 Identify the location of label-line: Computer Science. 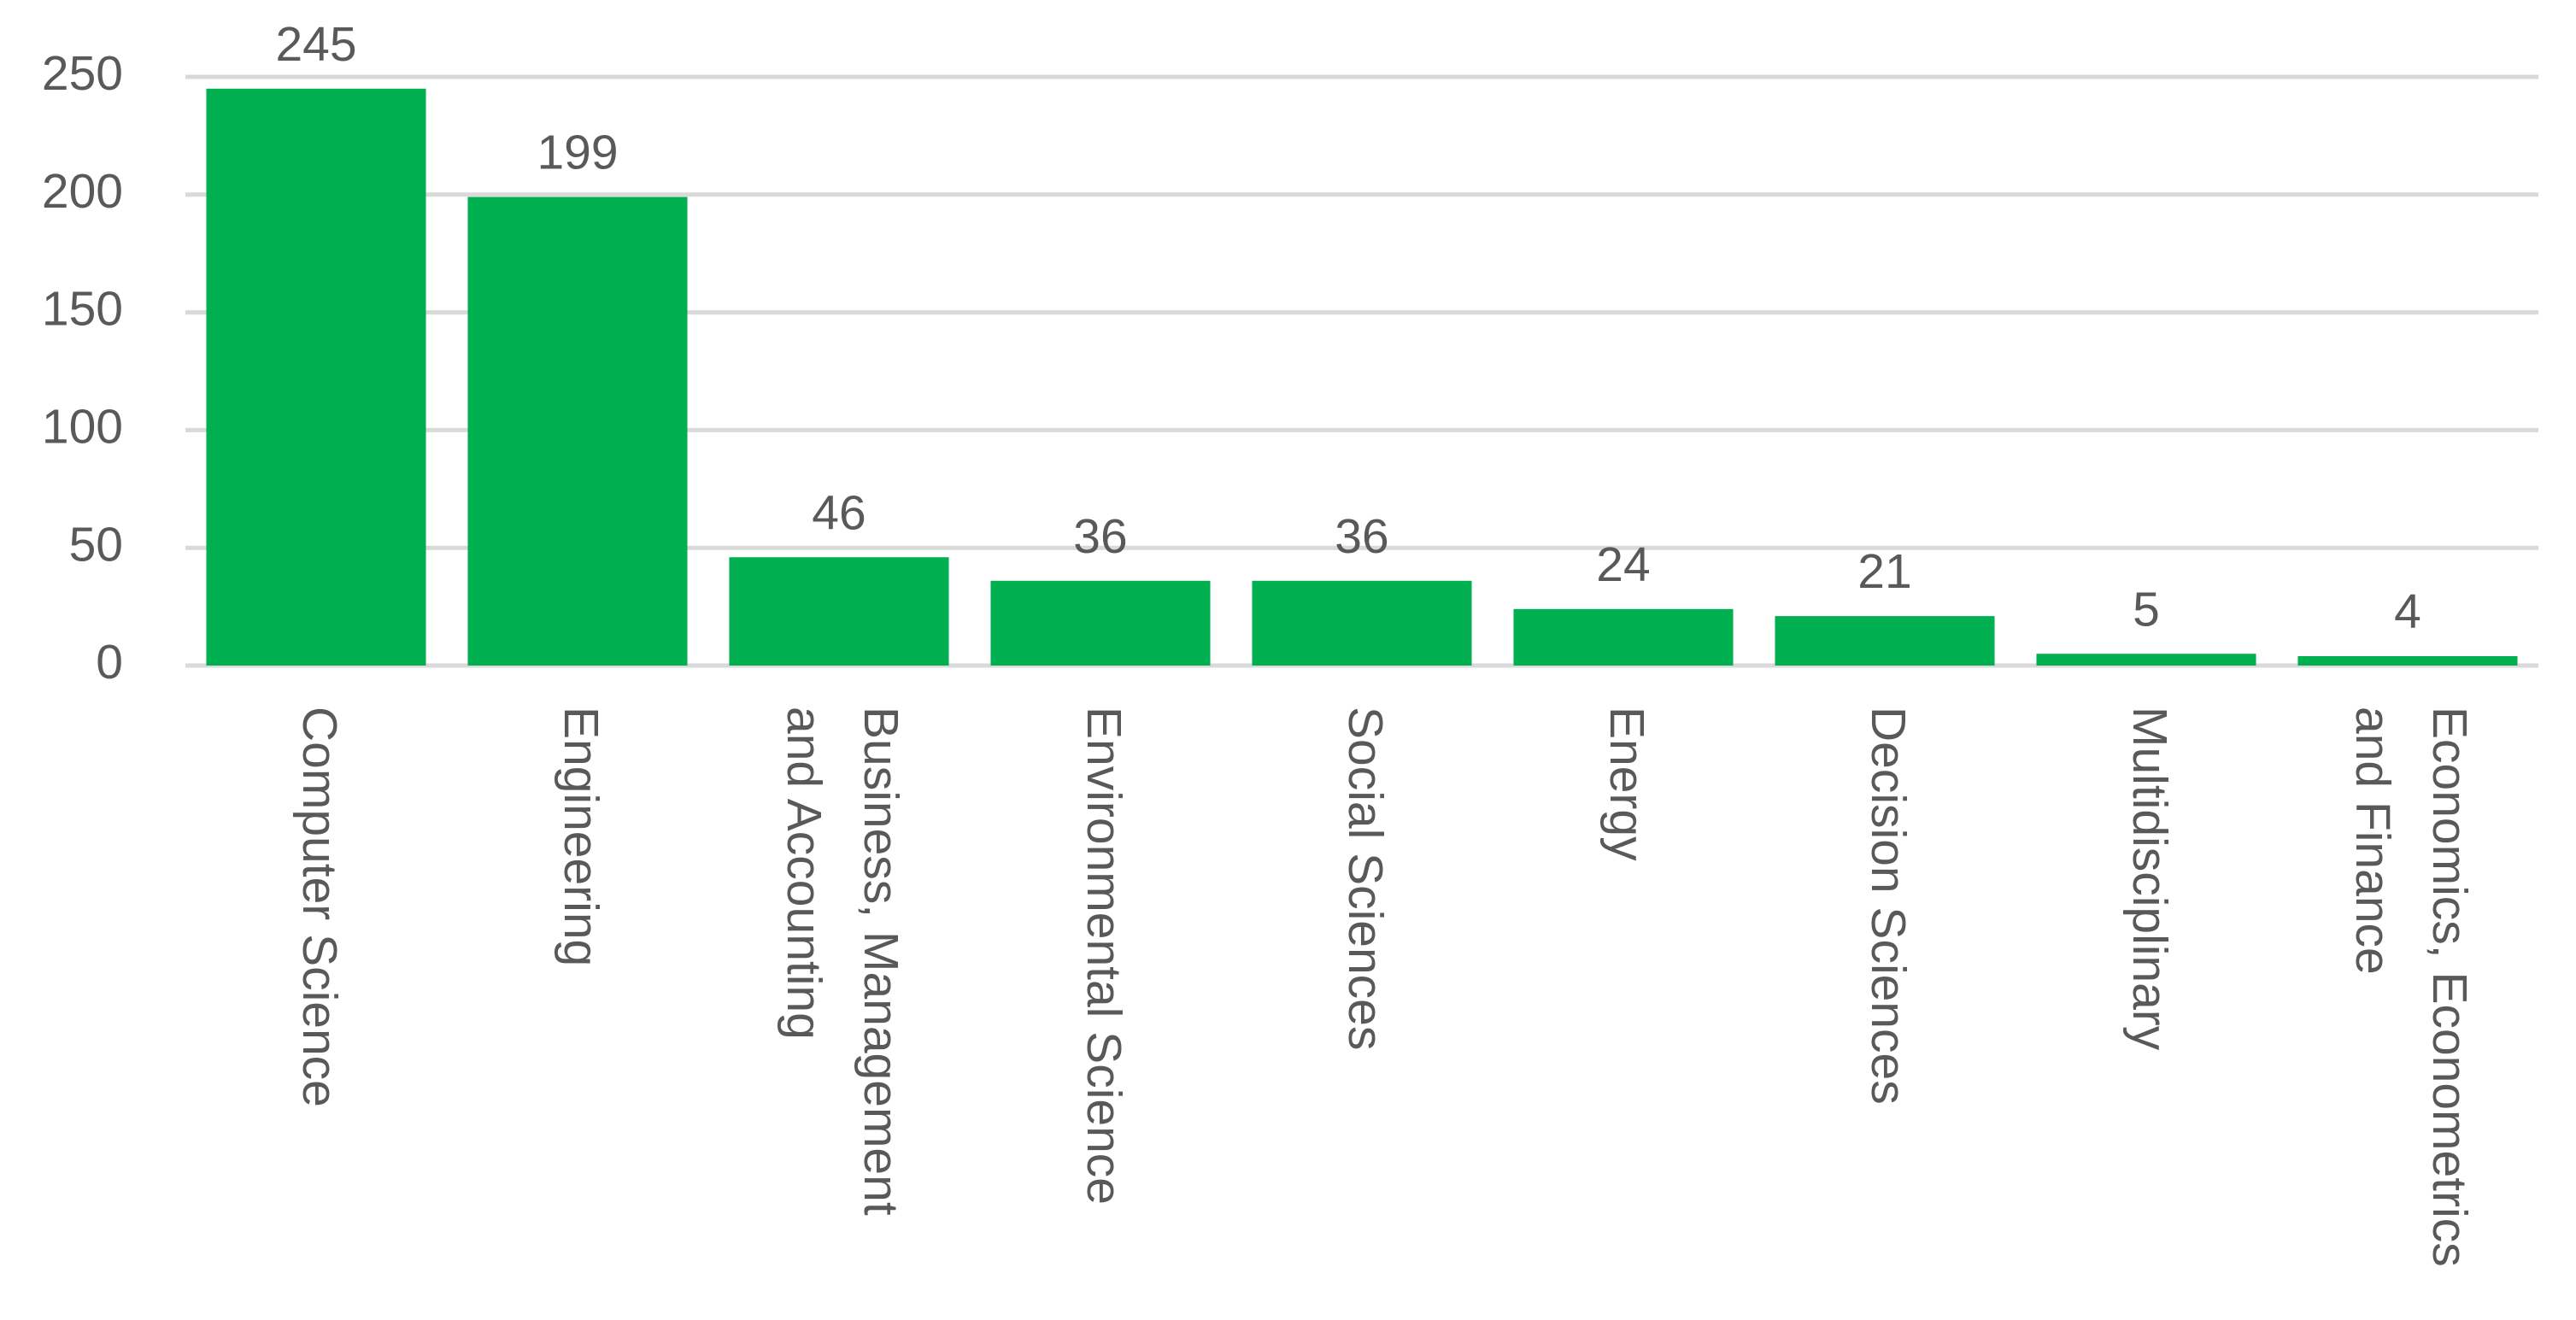
(319, 907).